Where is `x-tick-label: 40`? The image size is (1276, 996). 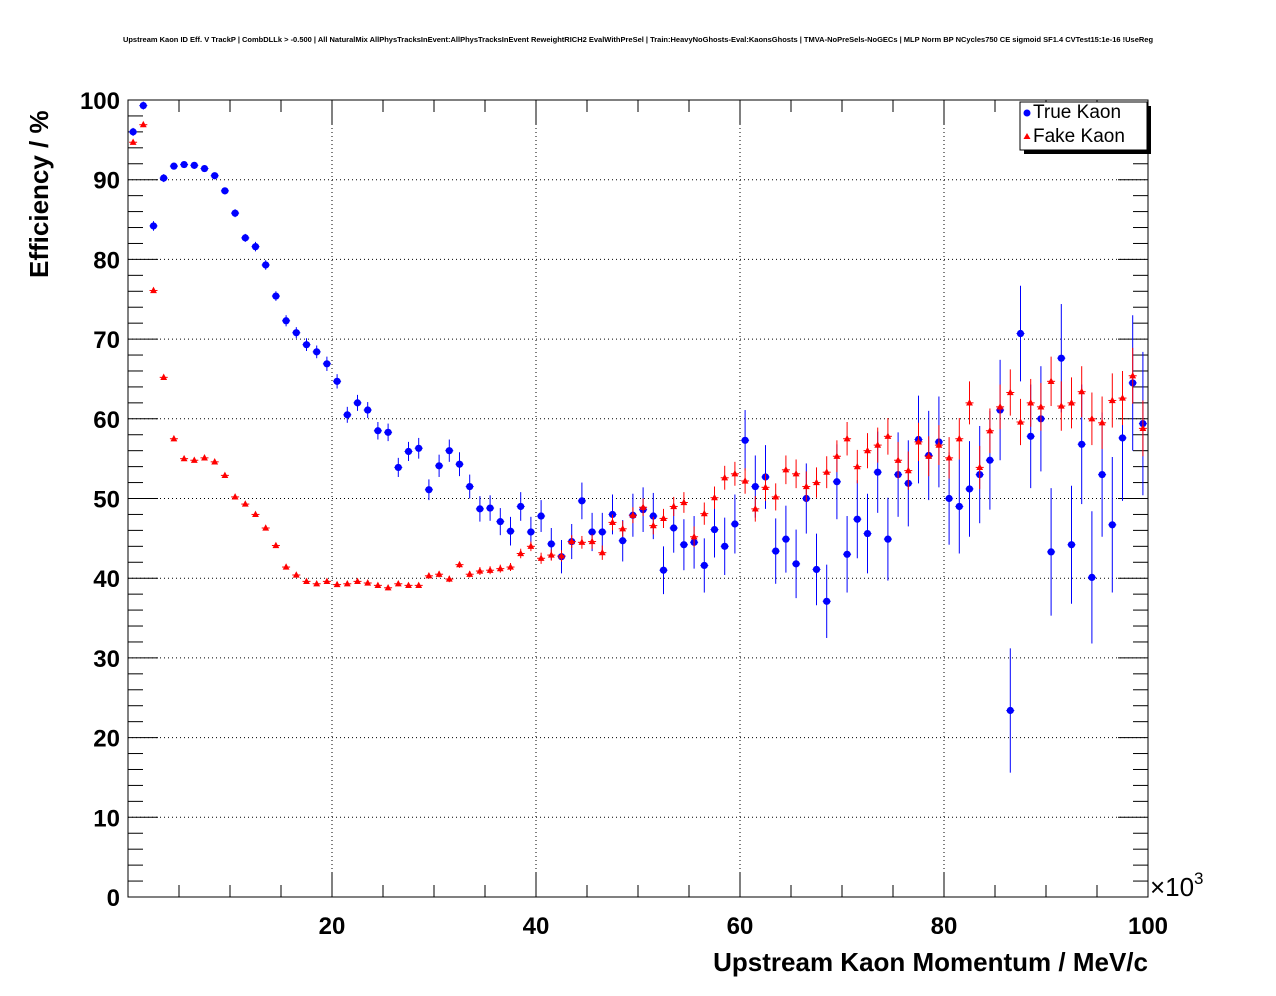
x-tick-label: 40 is located at coordinates (536, 926).